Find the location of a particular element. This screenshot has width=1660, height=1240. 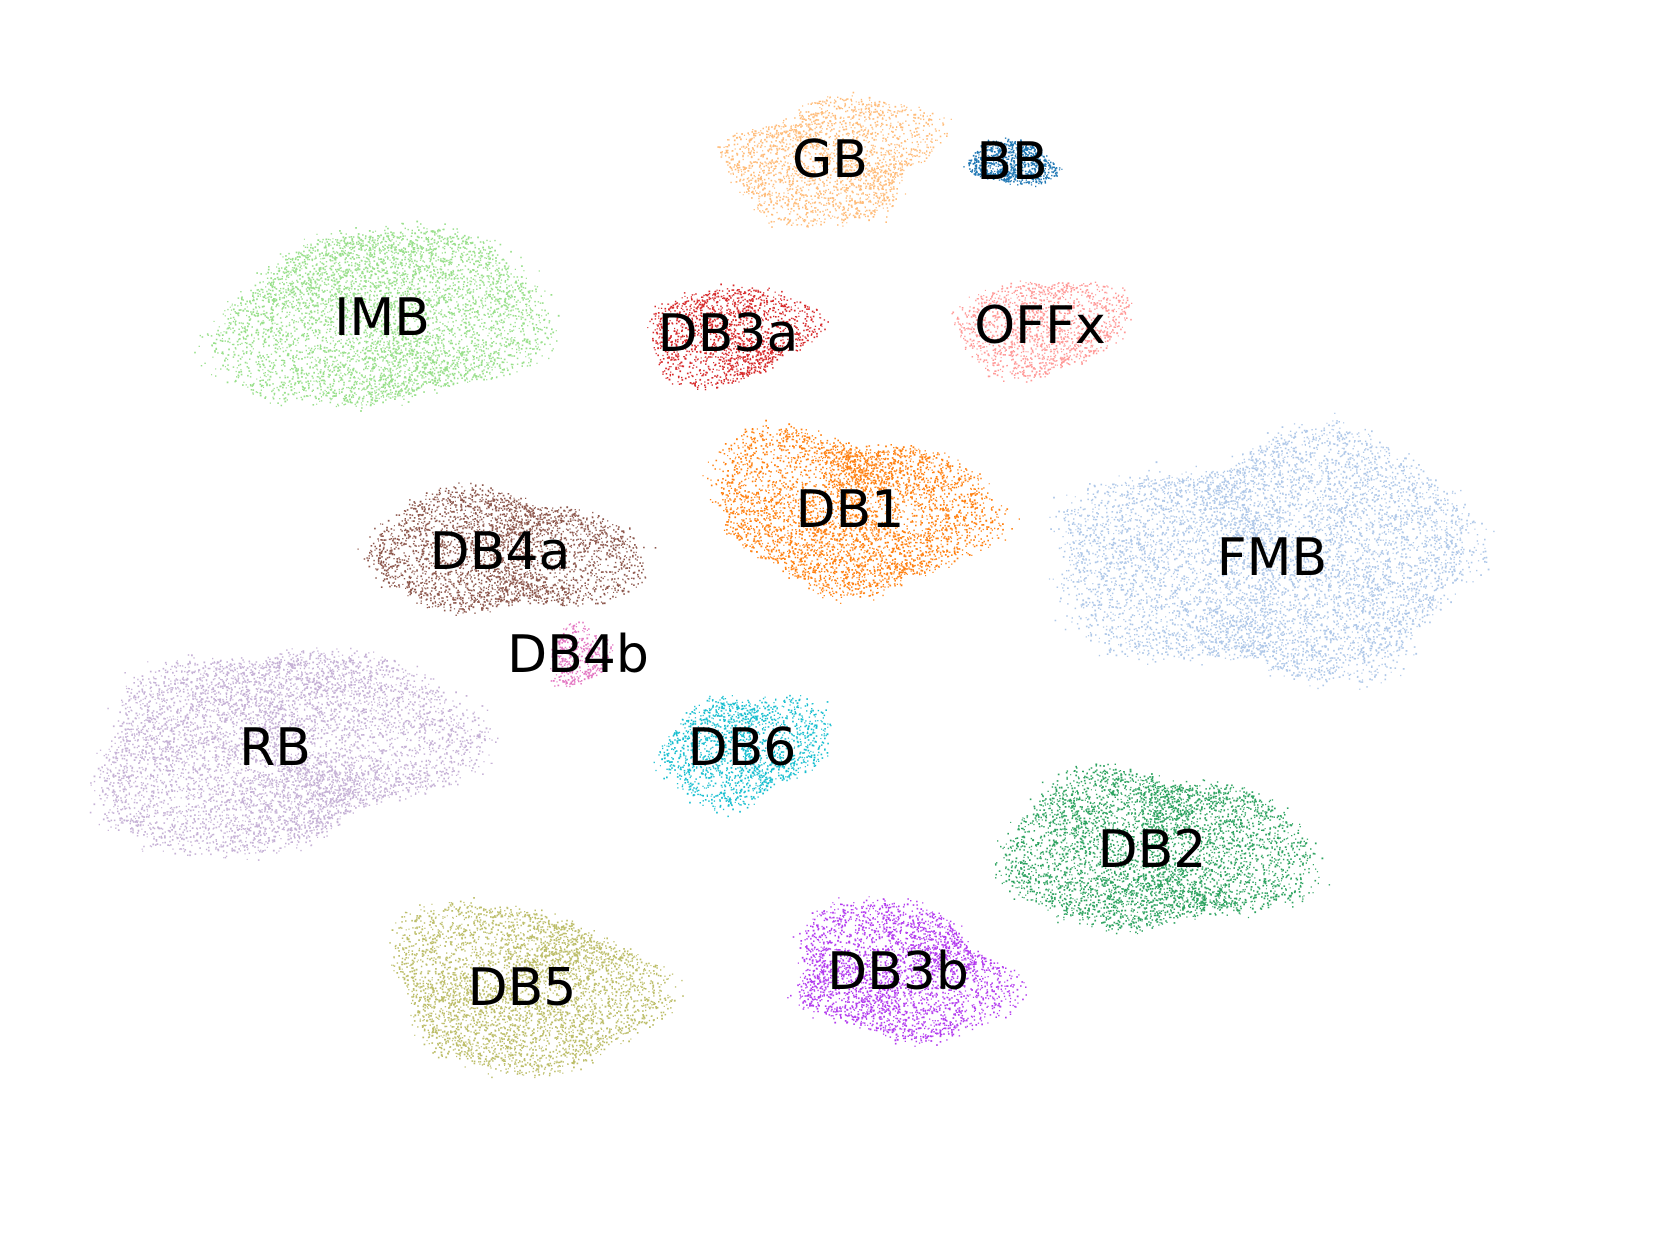

cluster-gb-cloud is located at coordinates (834, 159).